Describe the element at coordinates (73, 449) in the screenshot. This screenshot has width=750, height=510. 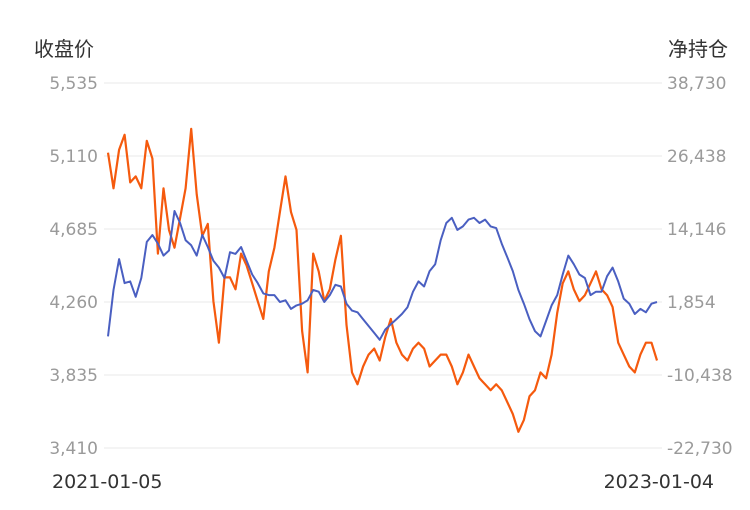
I see `left-tick-label: 3,410` at that location.